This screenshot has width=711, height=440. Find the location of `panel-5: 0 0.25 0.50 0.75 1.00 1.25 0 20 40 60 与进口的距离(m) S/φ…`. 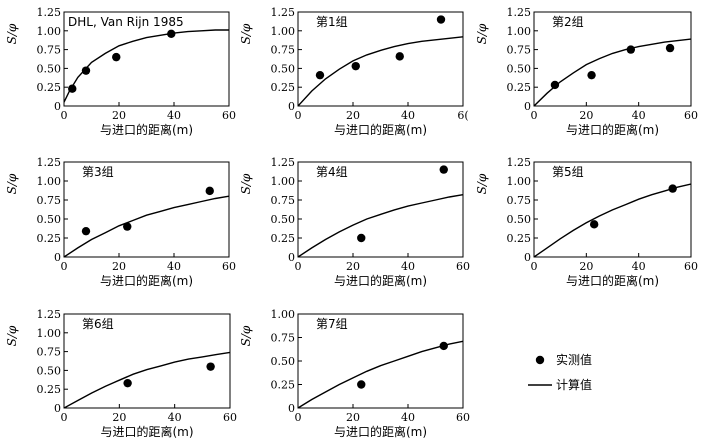

panel-5: 0 0.25 0.50 0.75 1.00 1.25 0 20 40 60 与进口的距离(m) S/φ… is located at coordinates (354, 222).